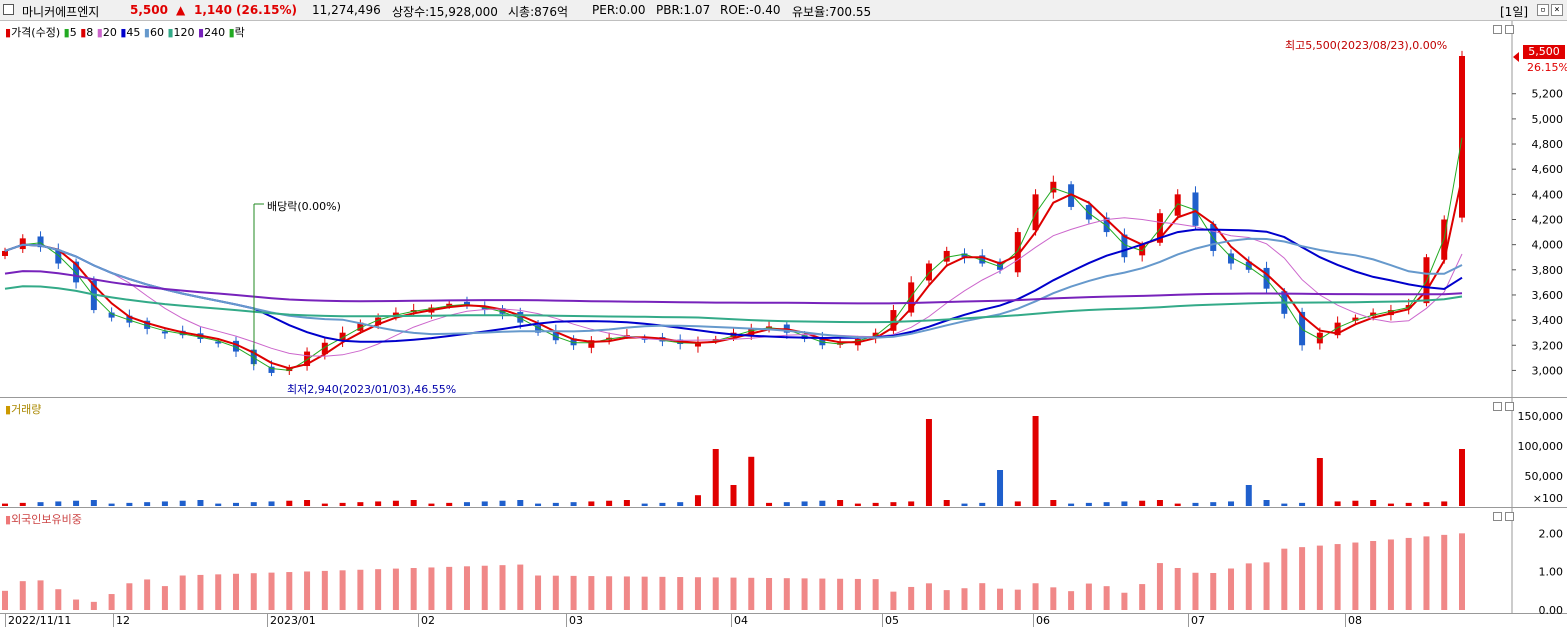  I want to click on date-axis: 2022/11/11 12 2023/01 02 03 04 05 06 07 08, so click(783, 622).